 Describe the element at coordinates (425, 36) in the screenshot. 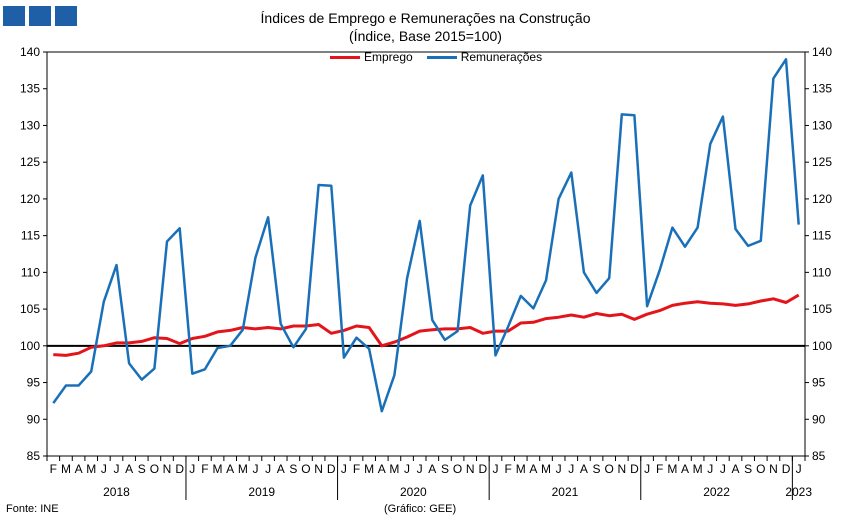

I see `chart-subtitle: (Índice, Base 2015=100)` at that location.